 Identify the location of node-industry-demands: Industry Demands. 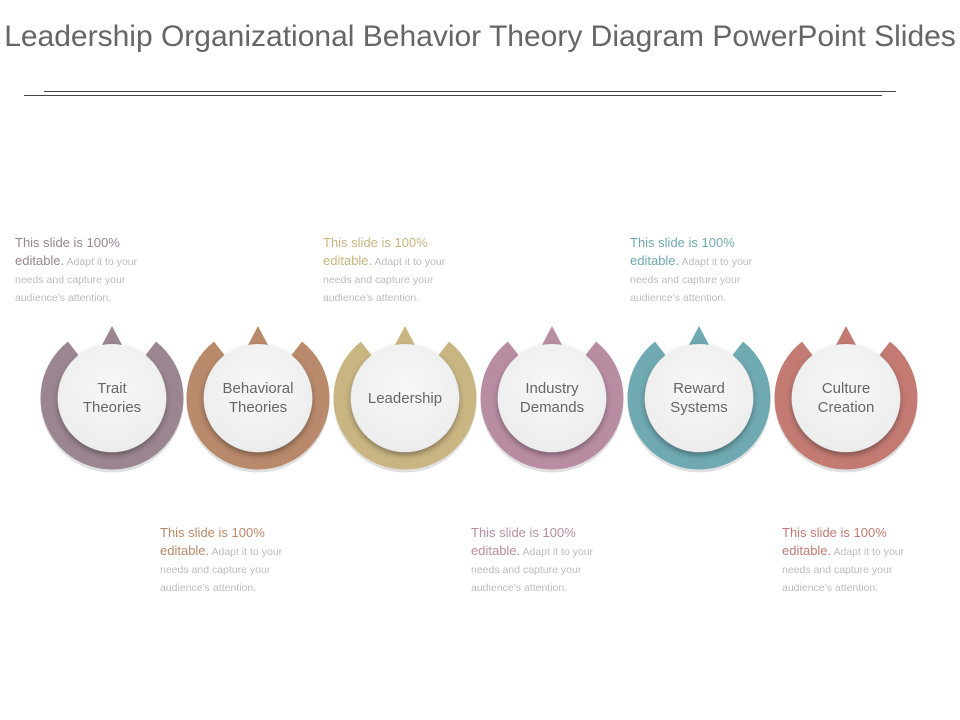
(553, 401).